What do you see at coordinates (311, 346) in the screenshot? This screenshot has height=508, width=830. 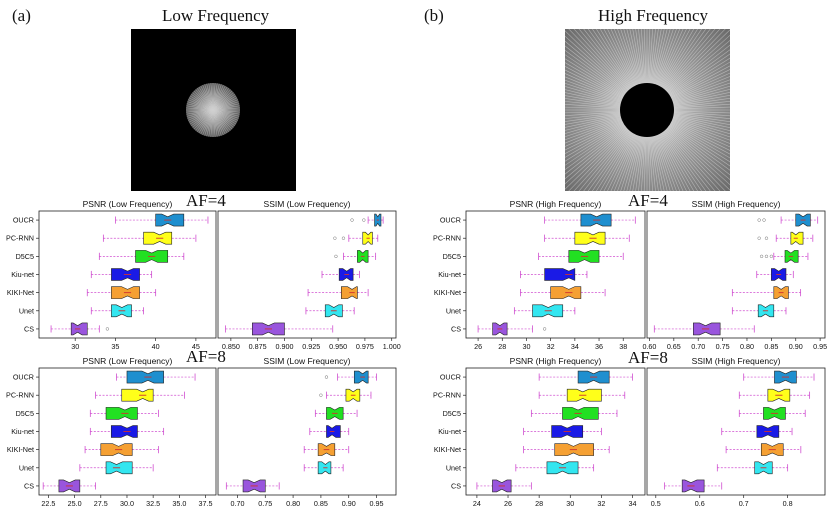 I see `x-tick-label: 0.925` at bounding box center [311, 346].